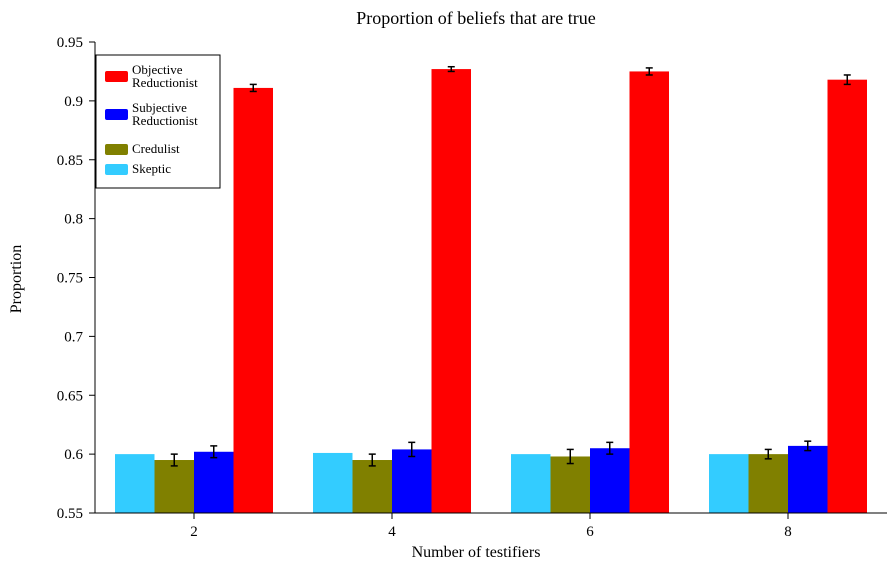  Describe the element at coordinates (70, 514) in the screenshot. I see `y-tick-label: 0.55` at that location.